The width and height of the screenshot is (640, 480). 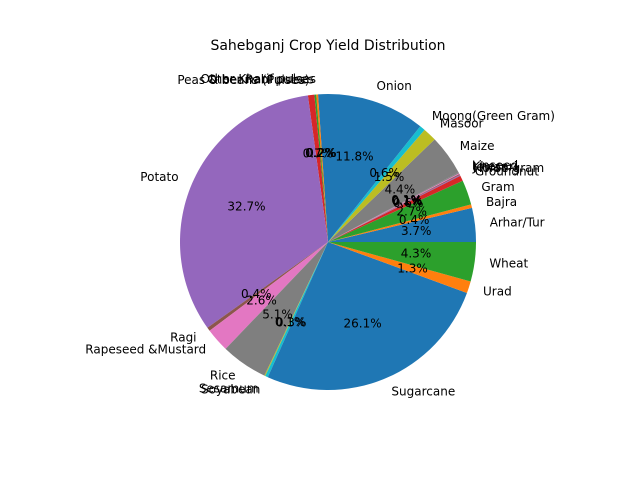 I want to click on slice-percent-label: 0.3%, so click(x=291, y=322).